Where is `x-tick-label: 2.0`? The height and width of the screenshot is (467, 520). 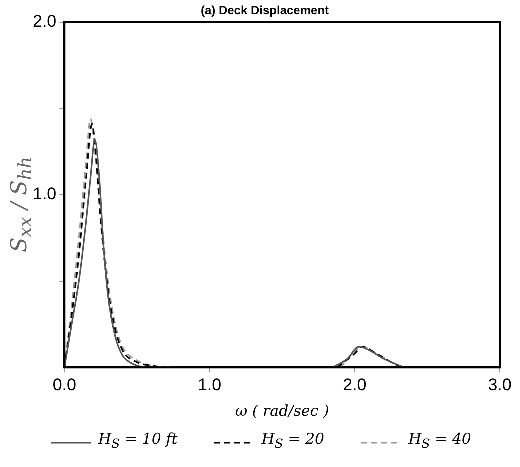 x-tick-label: 2.0 is located at coordinates (355, 384).